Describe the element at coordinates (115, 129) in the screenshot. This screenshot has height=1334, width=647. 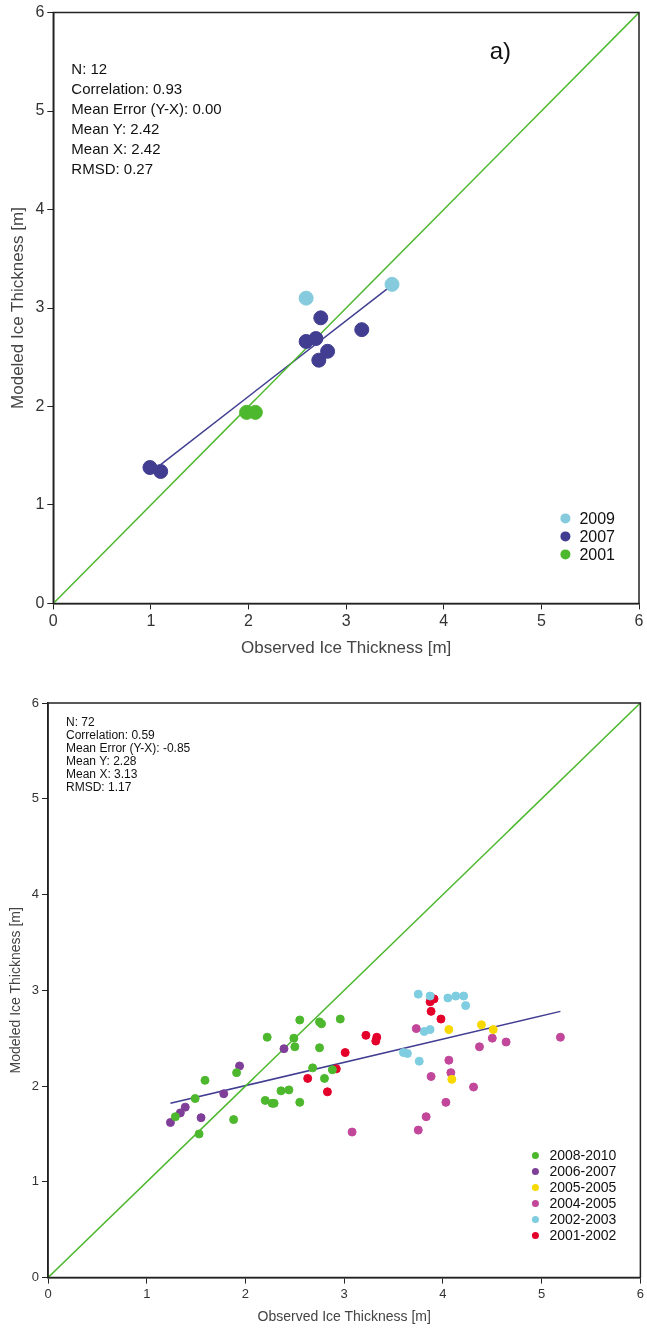
I see `annotation: Mean Y: 2.42` at that location.